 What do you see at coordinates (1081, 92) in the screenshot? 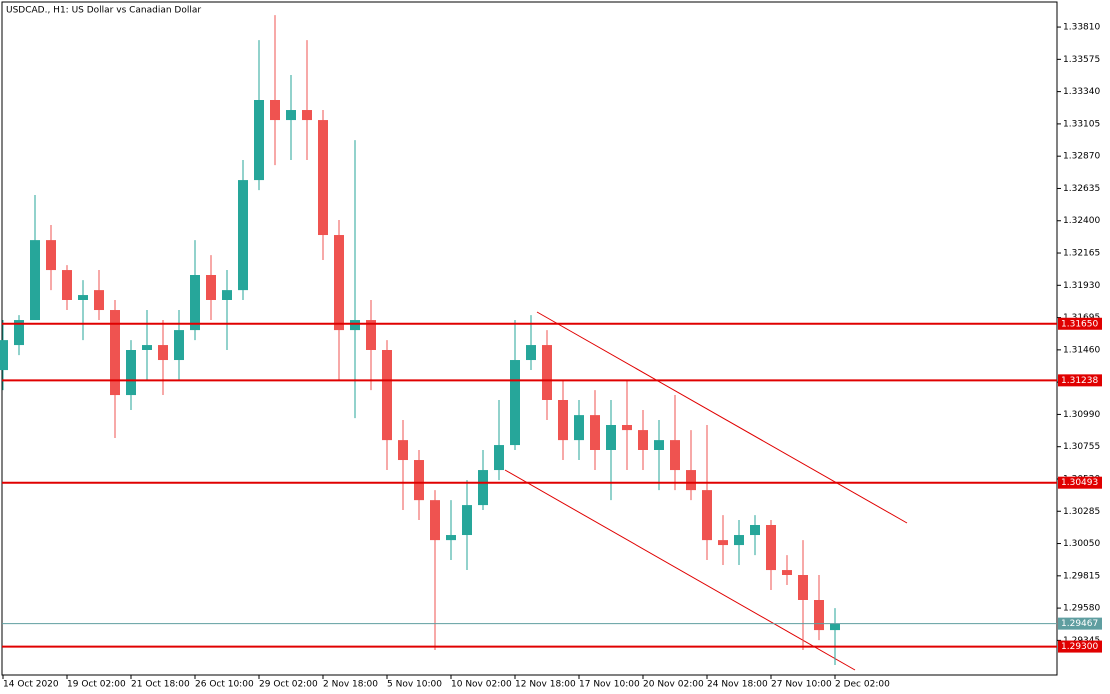
I see `y-tick-label: 1.33340` at bounding box center [1081, 92].